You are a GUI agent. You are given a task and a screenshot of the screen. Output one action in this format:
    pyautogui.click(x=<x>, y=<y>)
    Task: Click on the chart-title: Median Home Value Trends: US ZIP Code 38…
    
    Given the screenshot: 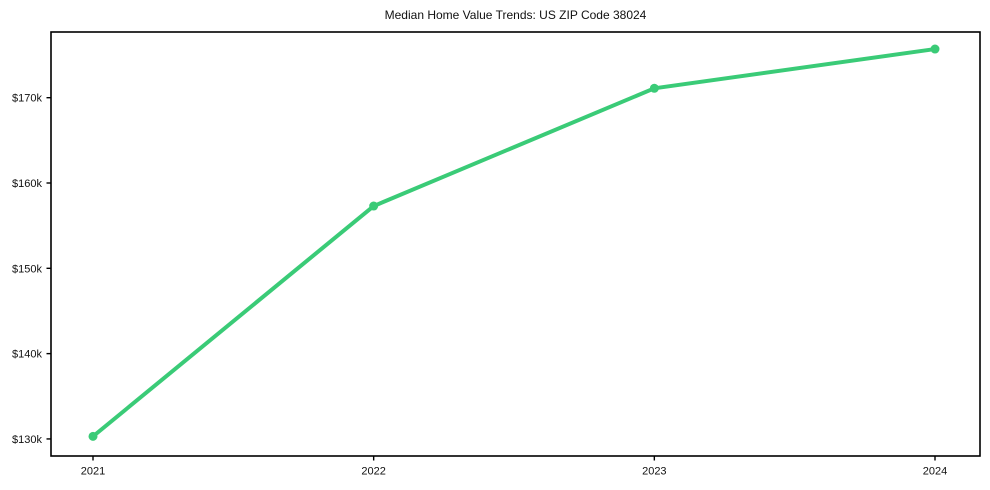 What is the action you would take?
    pyautogui.click(x=516, y=15)
    